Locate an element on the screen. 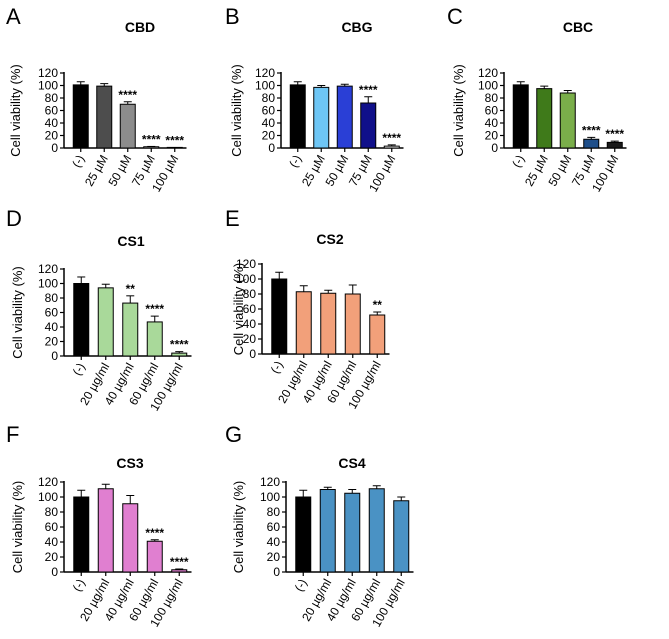 The image size is (669, 639). panel-letter: F is located at coordinates (12, 434).